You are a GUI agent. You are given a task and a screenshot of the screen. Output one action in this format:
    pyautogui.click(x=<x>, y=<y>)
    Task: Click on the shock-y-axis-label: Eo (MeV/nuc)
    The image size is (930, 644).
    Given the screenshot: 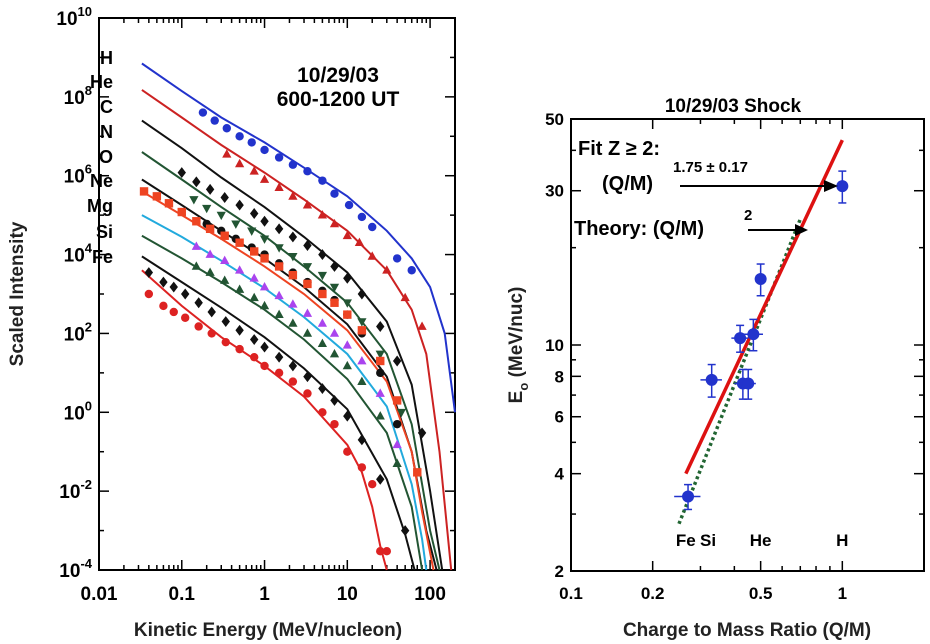 What is the action you would take?
    pyautogui.click(x=518, y=345)
    